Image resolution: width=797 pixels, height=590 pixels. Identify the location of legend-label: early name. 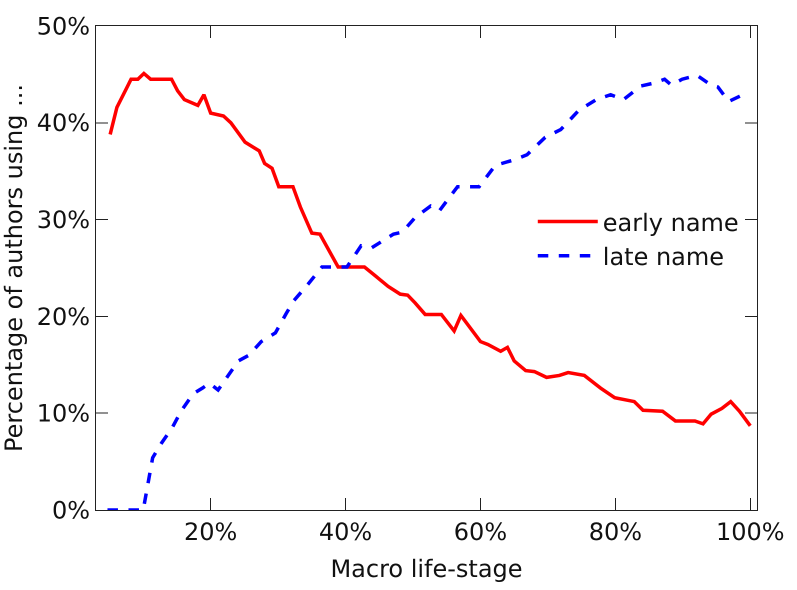
(670, 222).